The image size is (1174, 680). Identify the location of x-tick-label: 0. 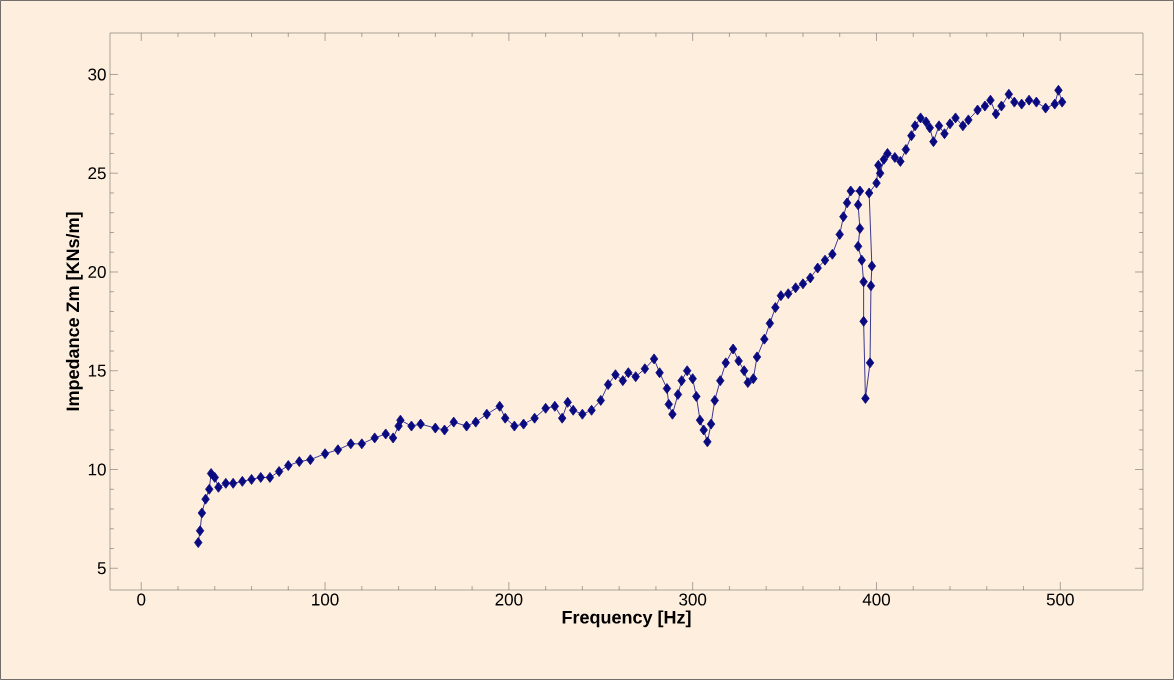
(141, 599).